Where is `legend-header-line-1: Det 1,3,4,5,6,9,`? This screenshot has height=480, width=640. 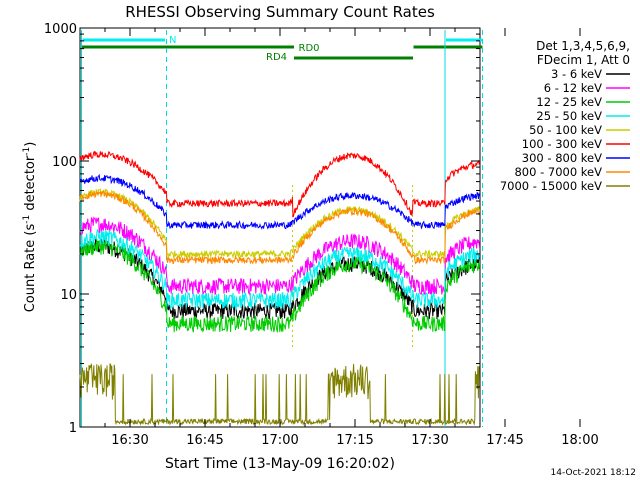
legend-header-line-1: Det 1,3,4,5,6,9, is located at coordinates (583, 46).